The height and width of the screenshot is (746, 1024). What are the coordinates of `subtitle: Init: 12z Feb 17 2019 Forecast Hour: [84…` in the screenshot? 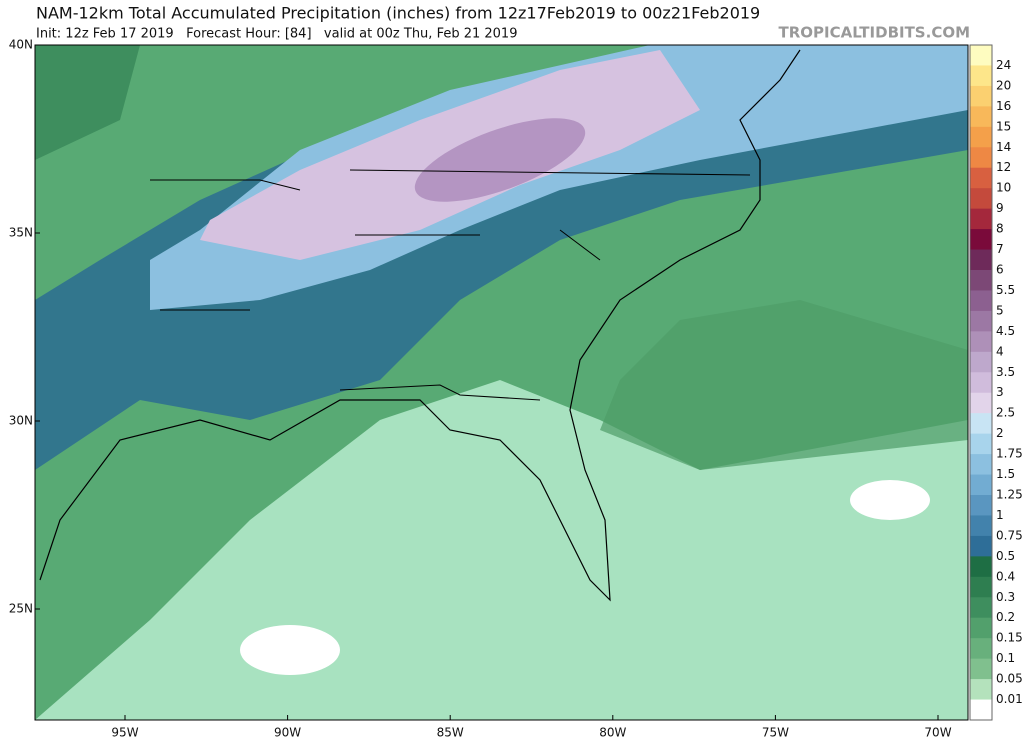 It's located at (276, 34).